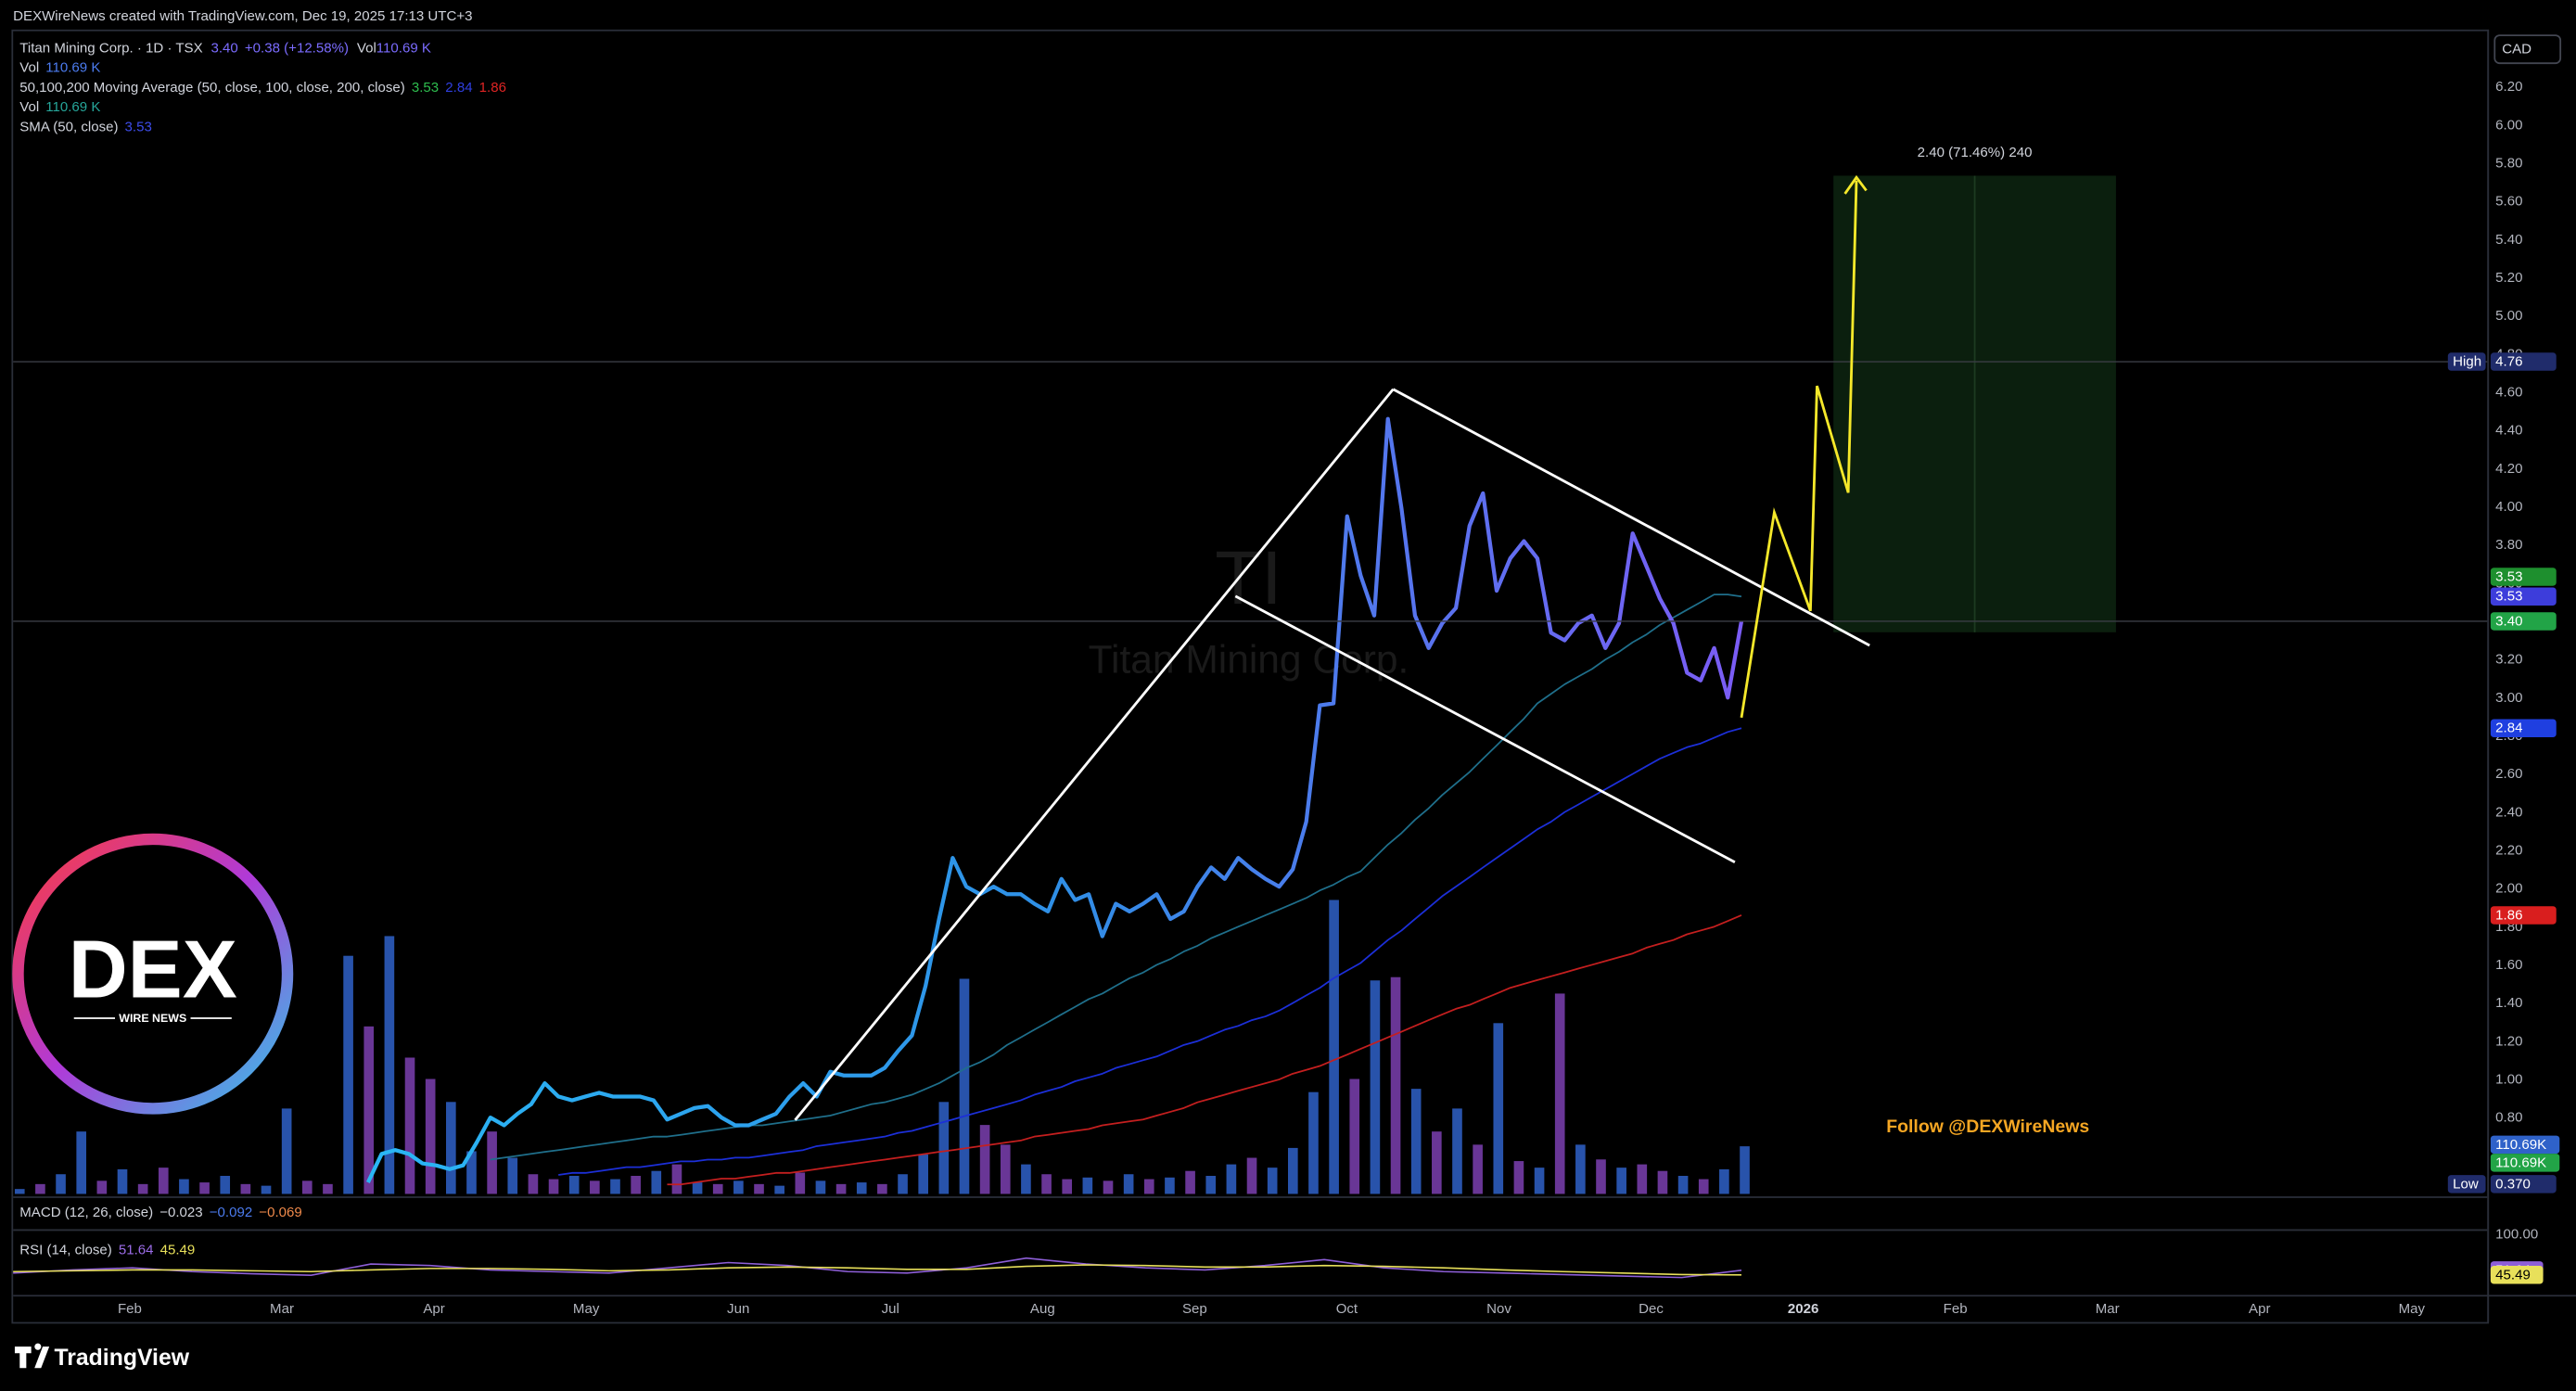 The image size is (2576, 1391). Describe the element at coordinates (32, 1356) in the screenshot. I see `brand-mark` at that location.